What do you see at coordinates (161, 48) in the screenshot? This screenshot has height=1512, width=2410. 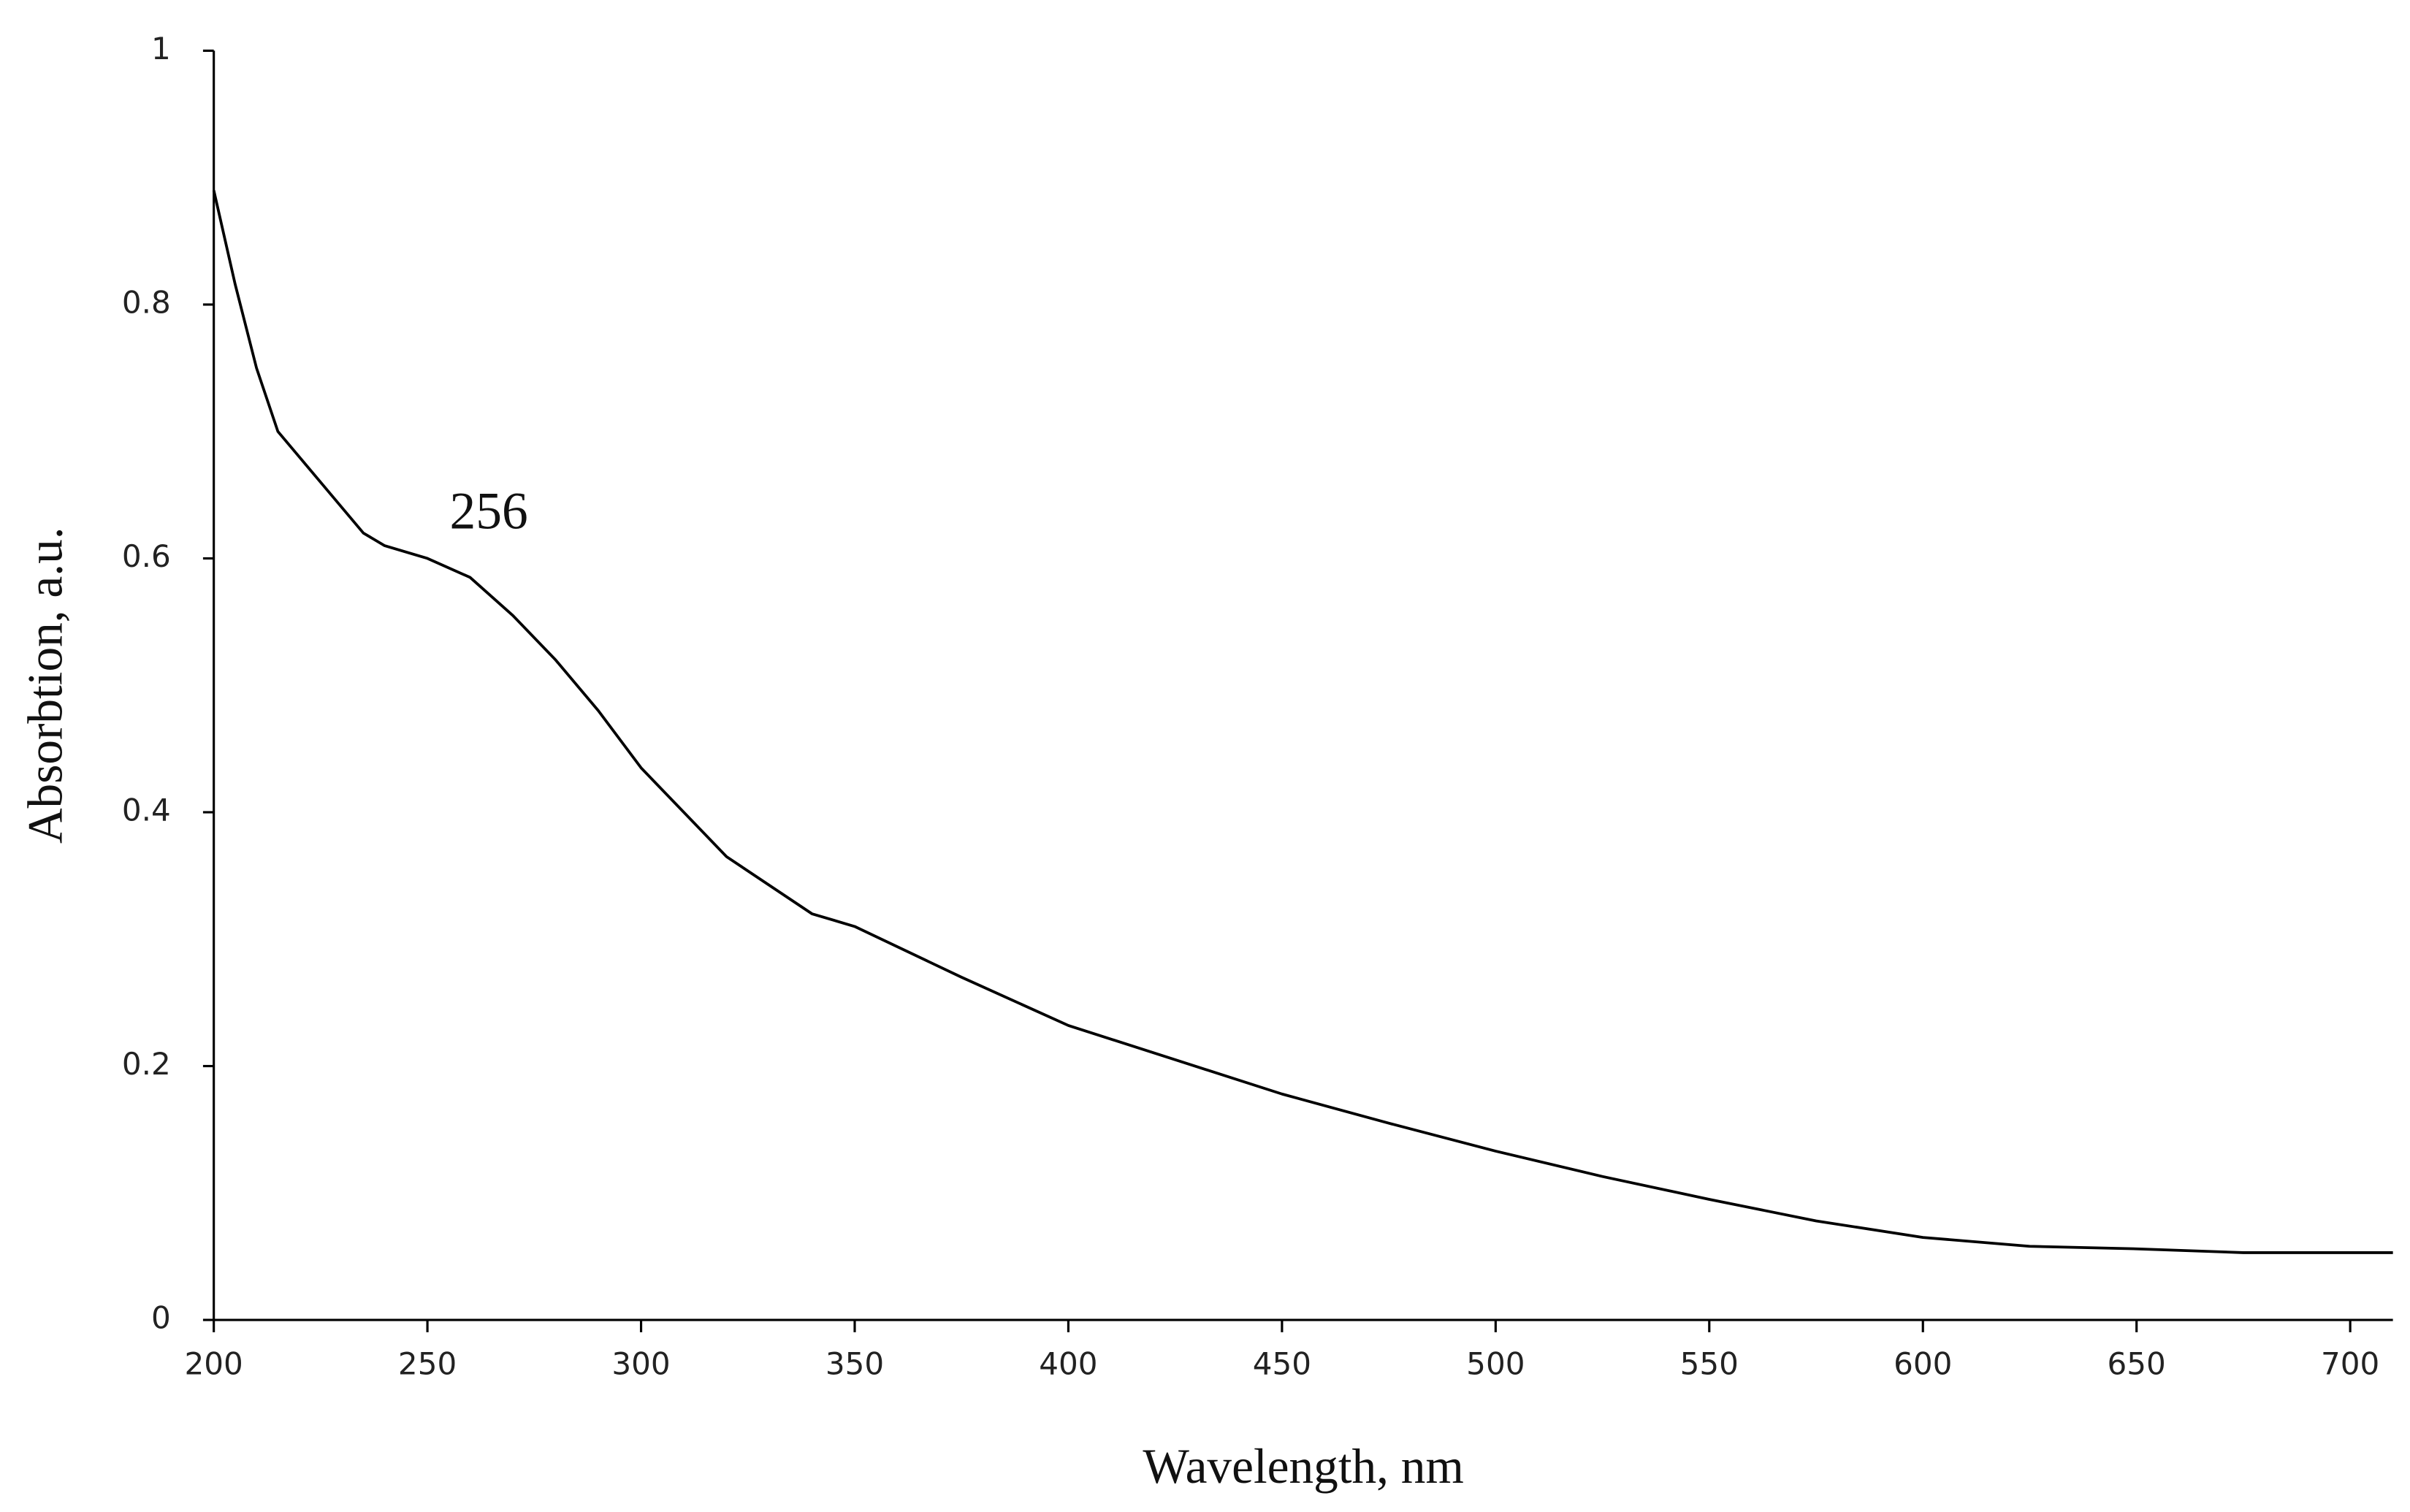 I see `y-tick-label: 1` at bounding box center [161, 48].